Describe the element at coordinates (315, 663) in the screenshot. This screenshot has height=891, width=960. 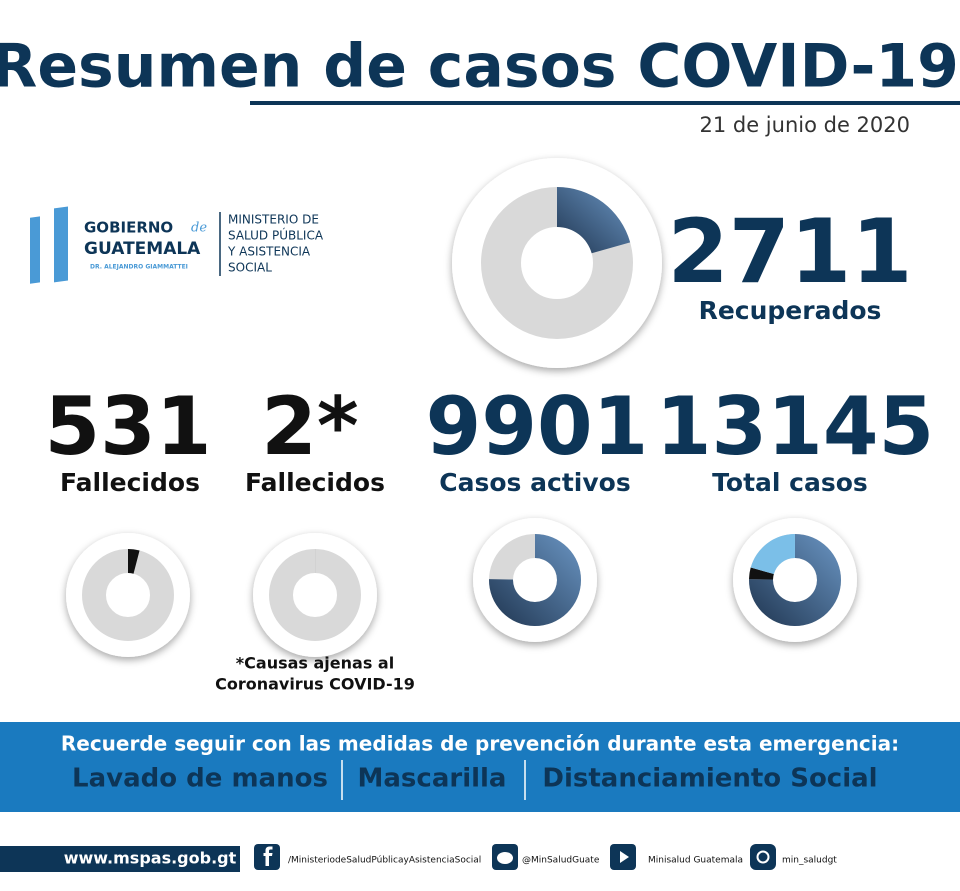
I see `footnote: *Causas ajenas al` at that location.